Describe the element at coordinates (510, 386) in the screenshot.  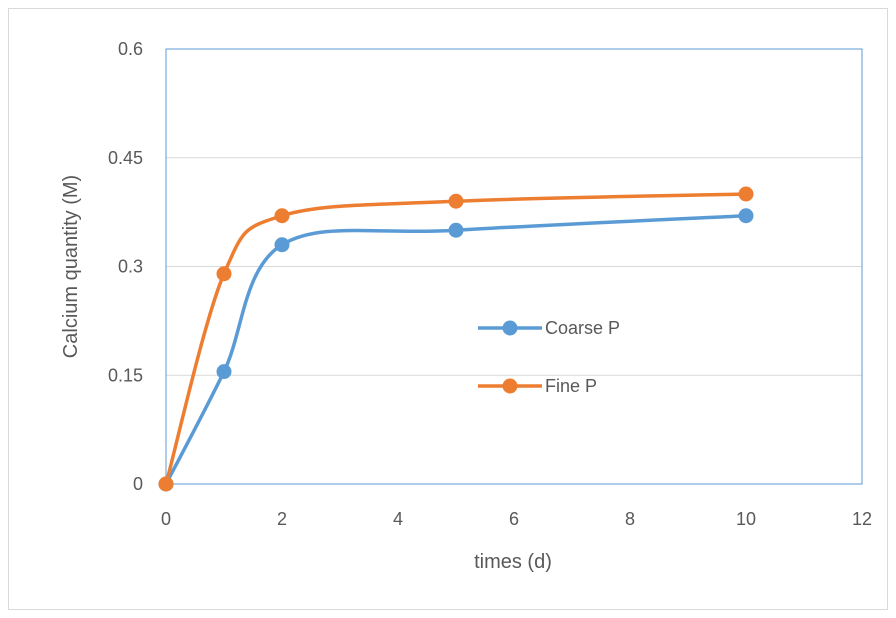
I see `legend-marker-fine-p` at that location.